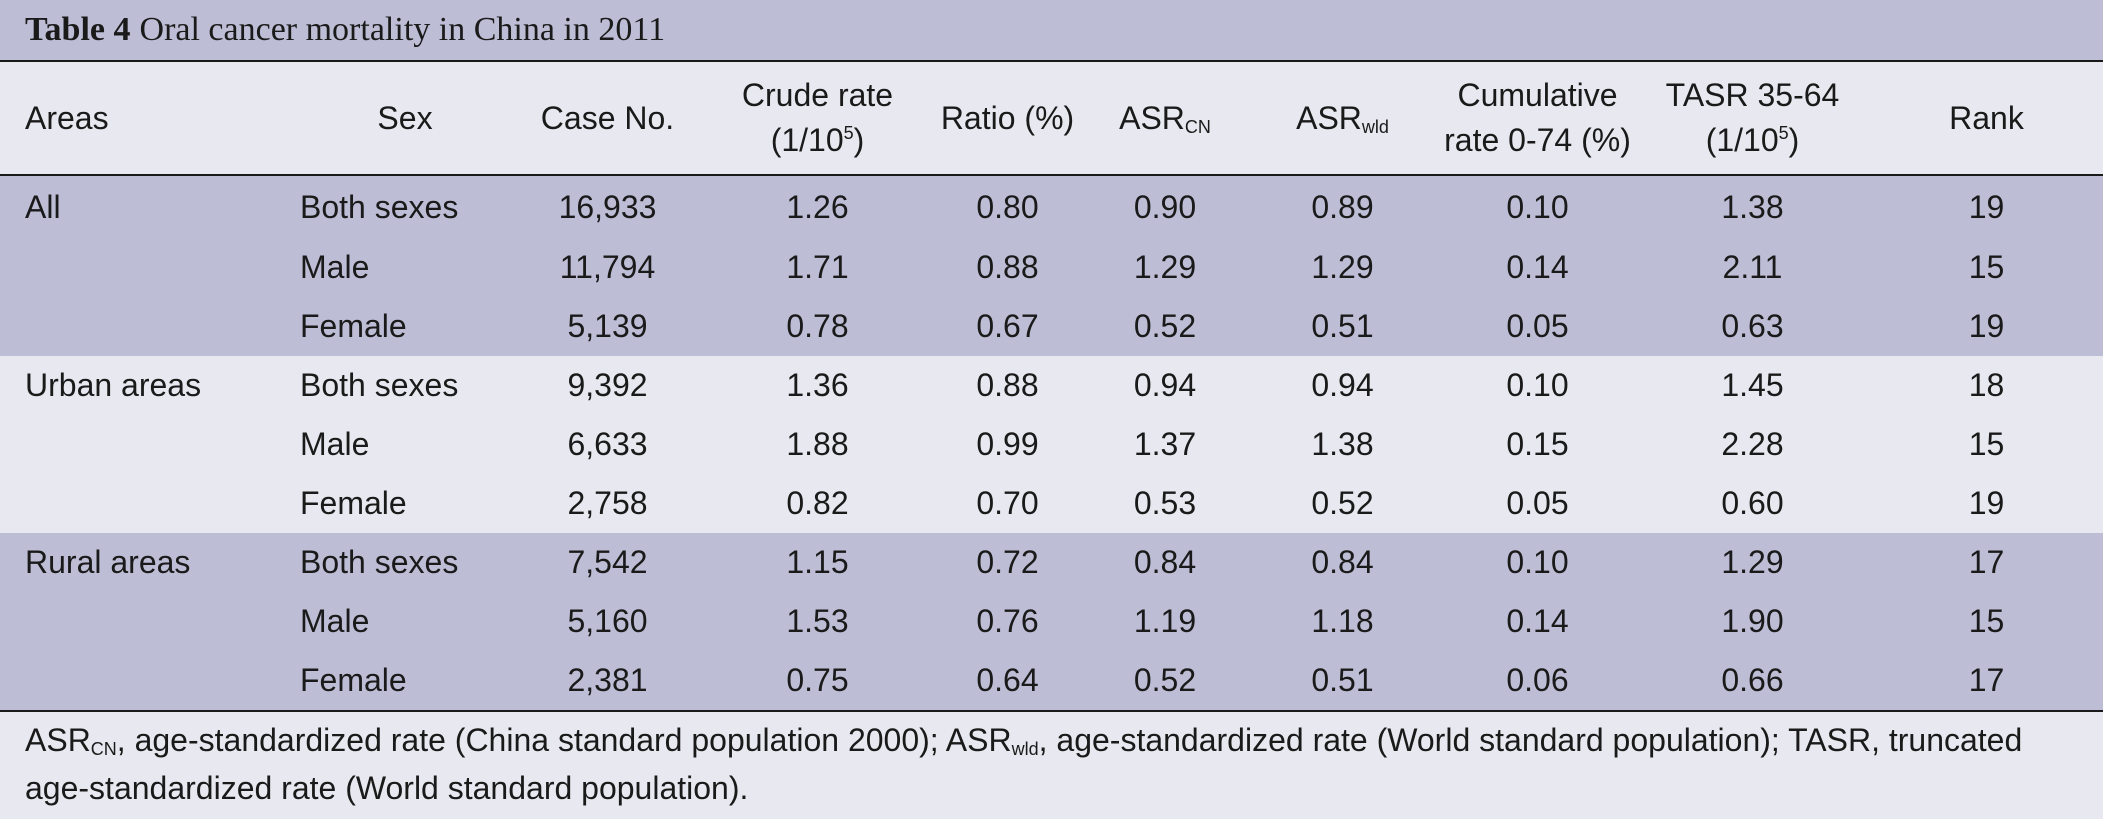 The width and height of the screenshot is (2103, 819). I want to click on header-asr-cn: ASRCN, so click(1165, 119).